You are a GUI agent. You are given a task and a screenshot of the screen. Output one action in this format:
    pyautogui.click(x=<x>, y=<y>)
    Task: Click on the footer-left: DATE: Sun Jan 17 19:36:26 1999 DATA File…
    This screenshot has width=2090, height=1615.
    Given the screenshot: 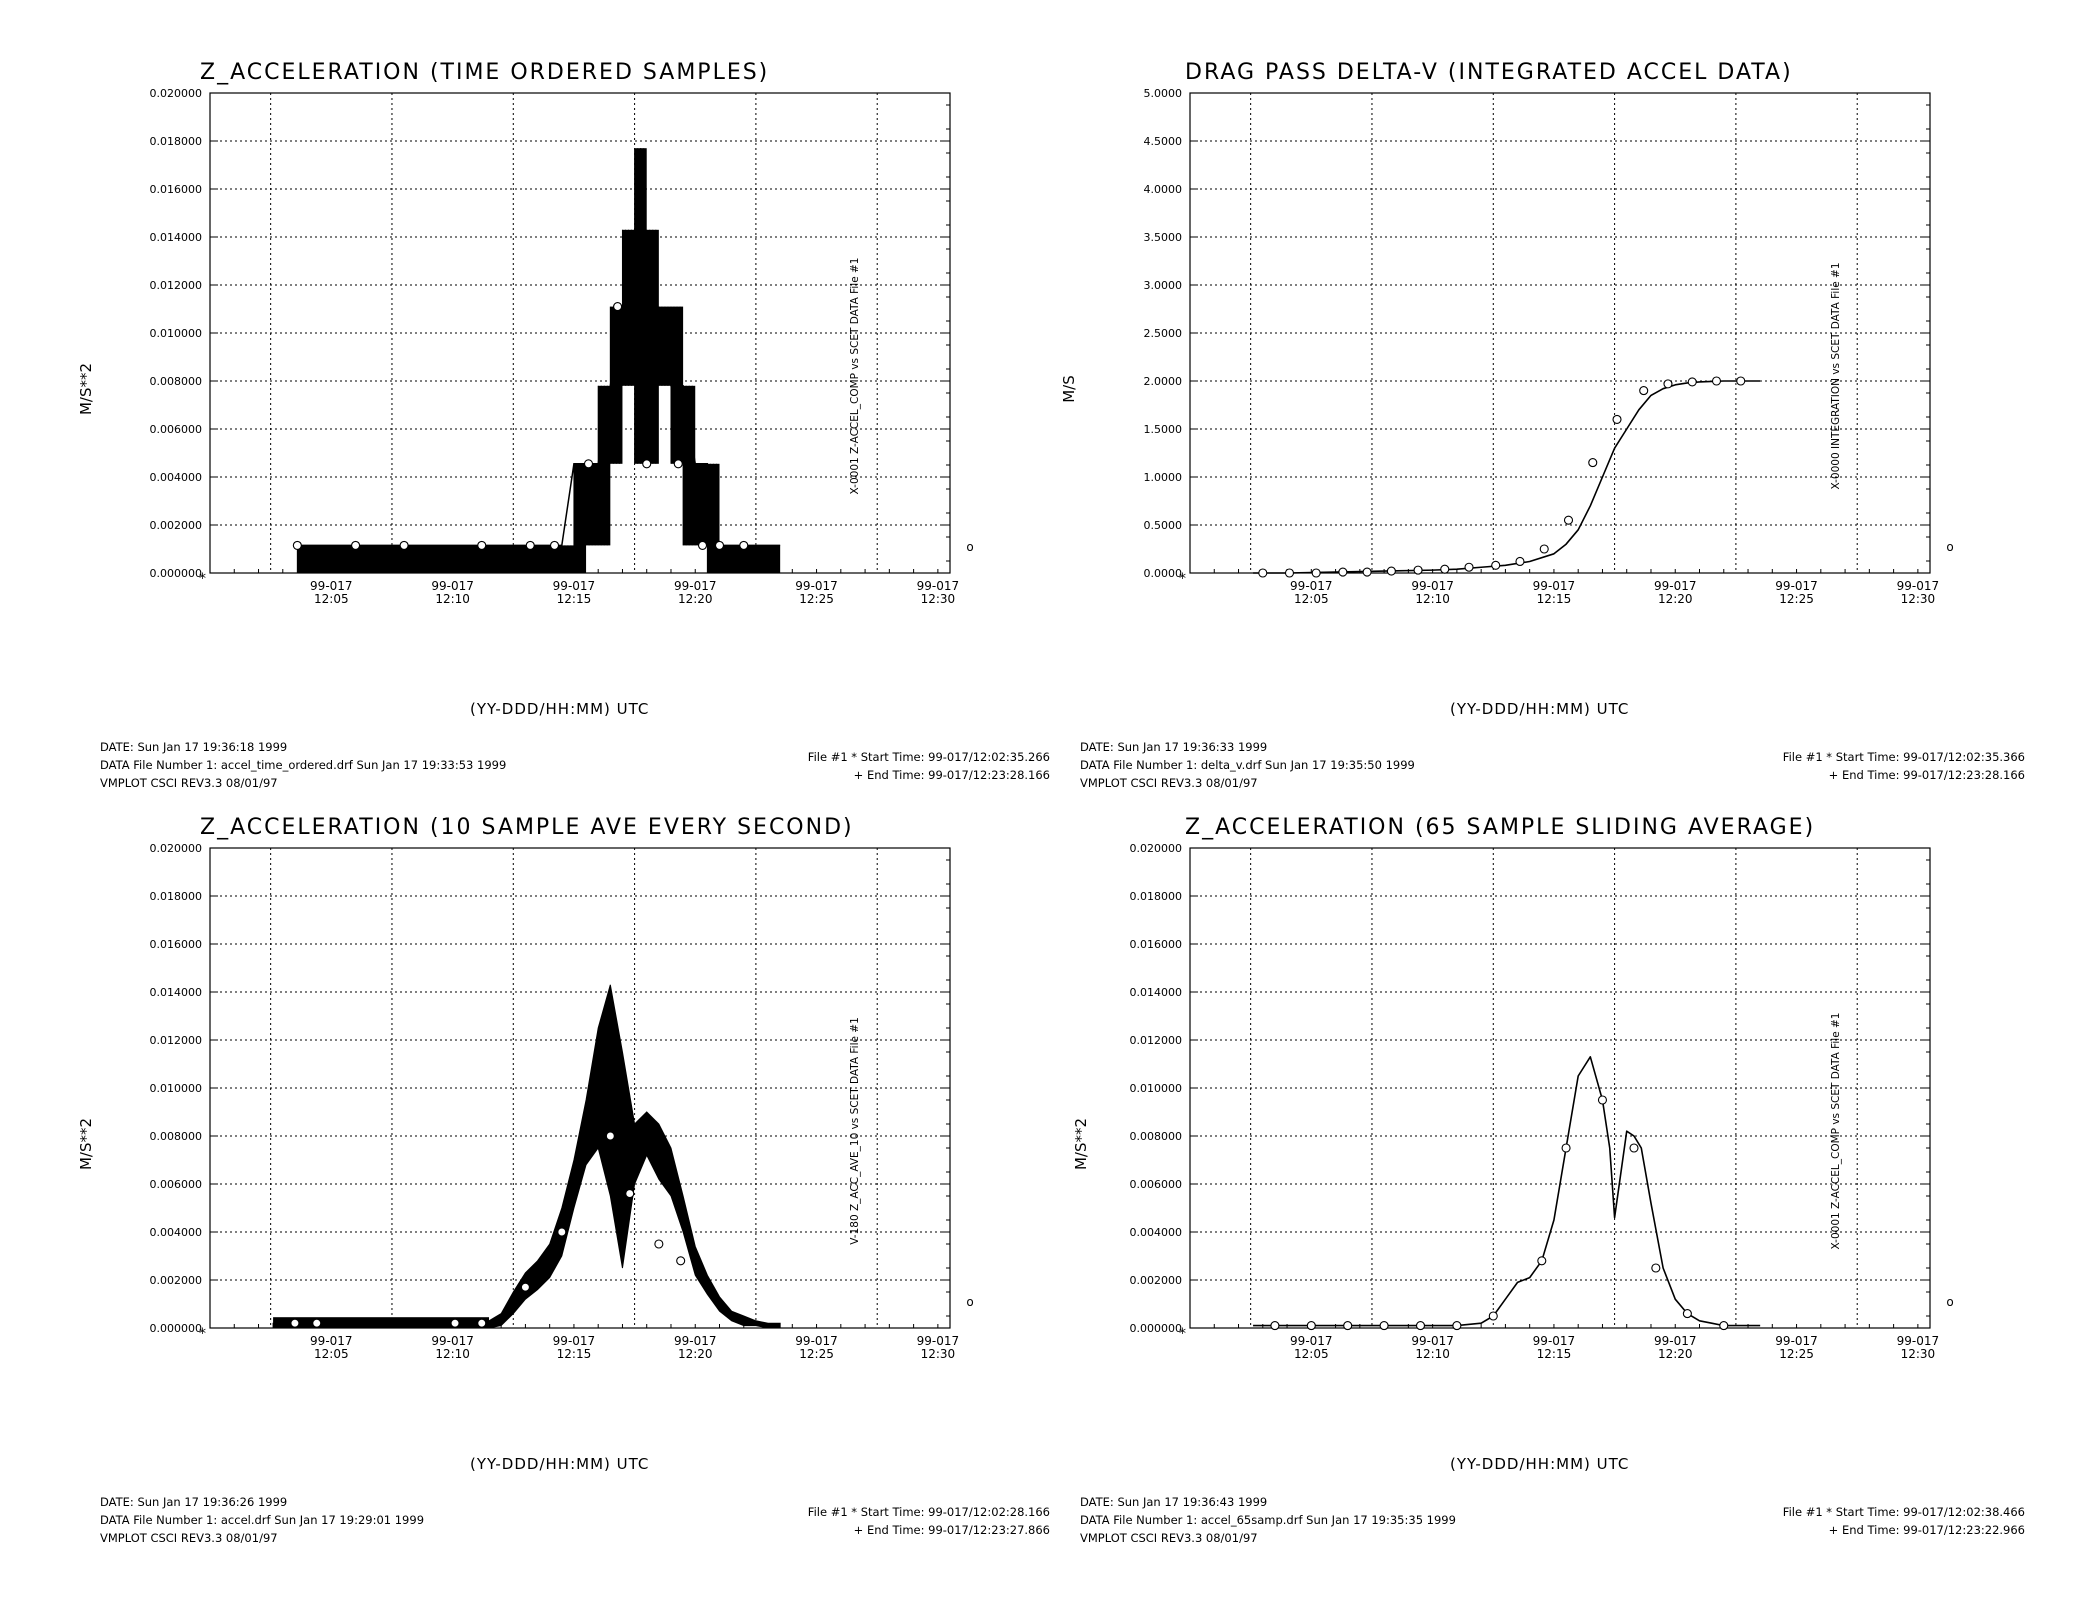 What is the action you would take?
    pyautogui.click(x=262, y=1520)
    